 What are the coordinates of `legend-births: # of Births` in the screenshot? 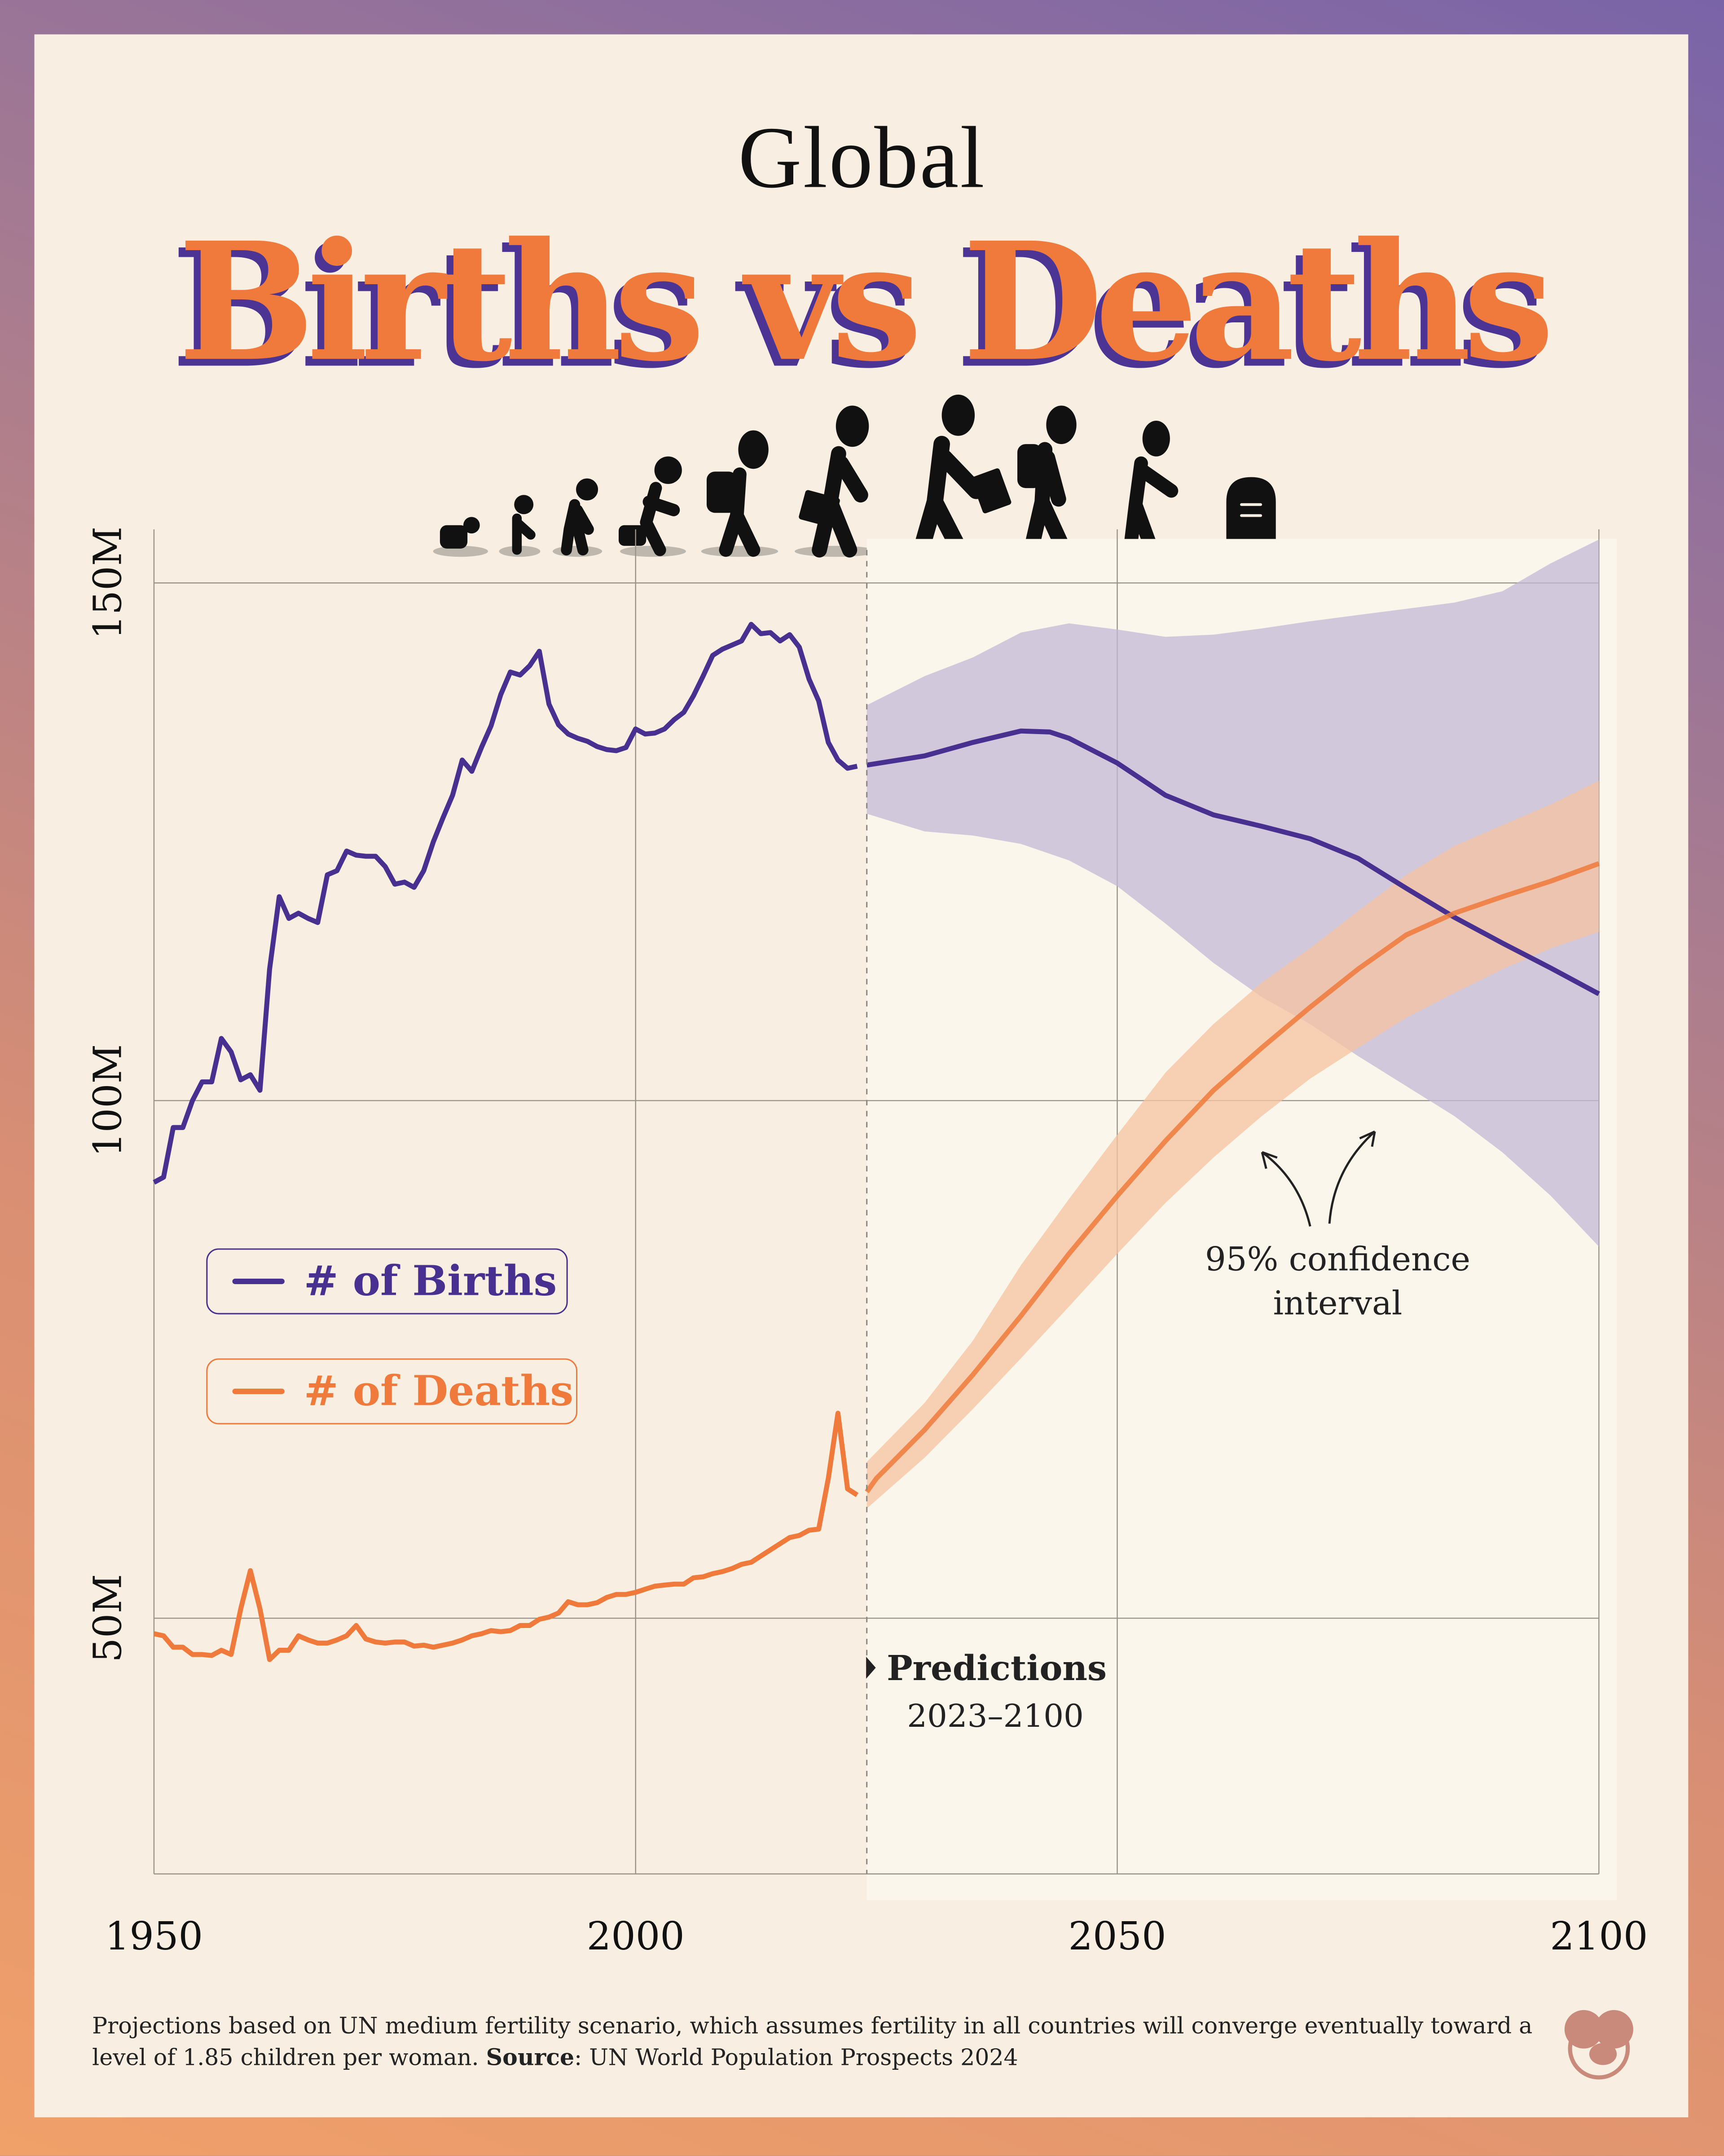 It's located at (387, 1281).